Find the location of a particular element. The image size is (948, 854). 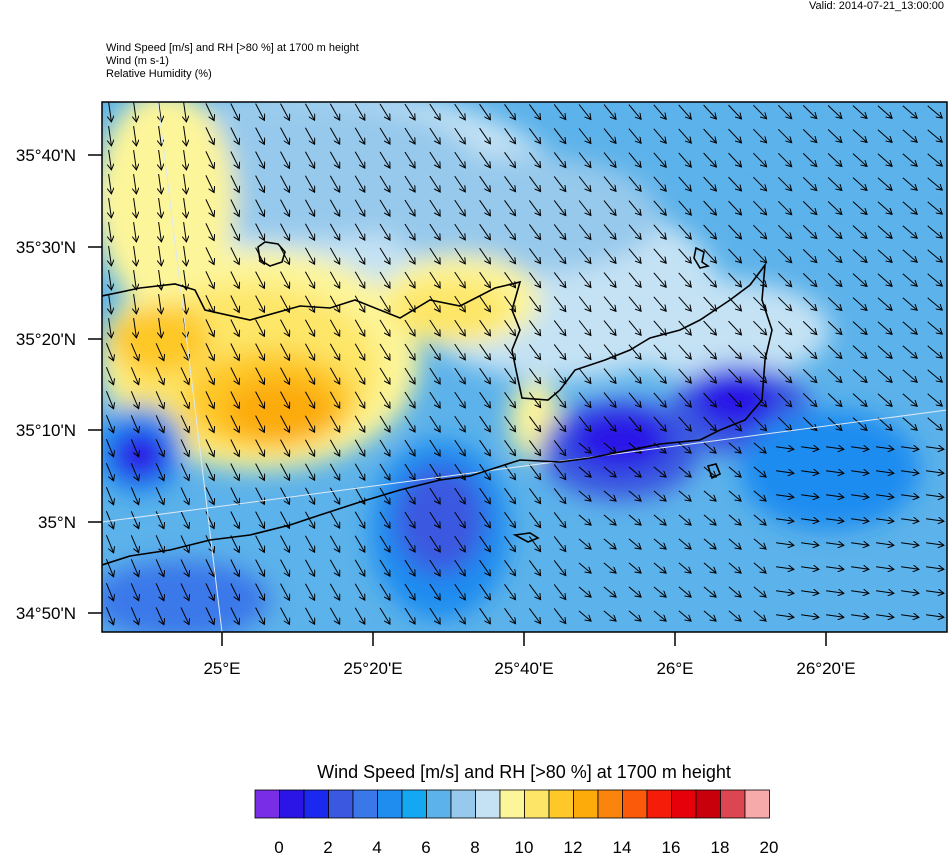

lat-label-35-20: 35°20'N is located at coordinates (46, 339).